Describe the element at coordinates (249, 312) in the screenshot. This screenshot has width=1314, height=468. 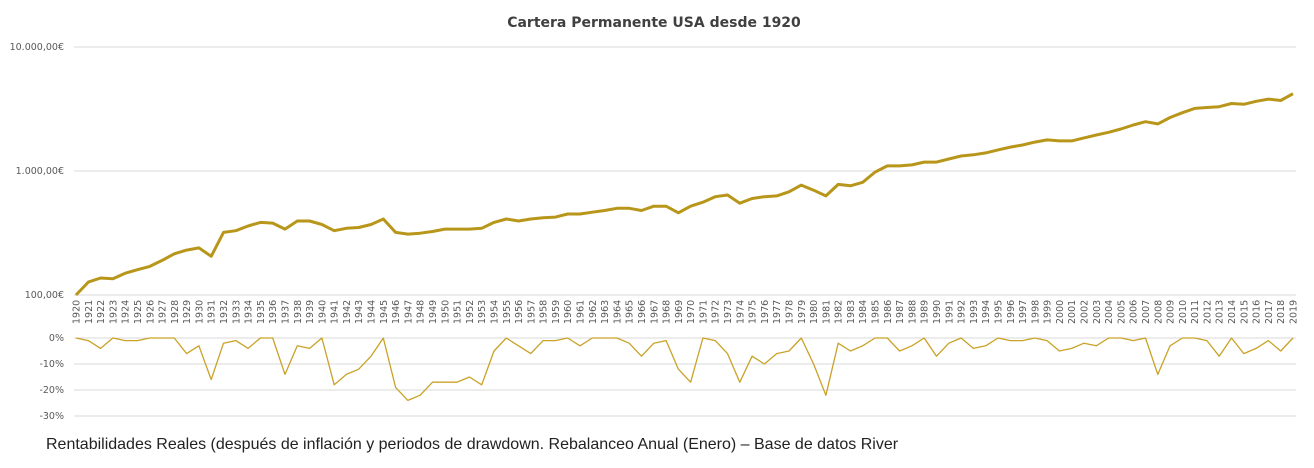
I see `x-tick-label: 1934` at that location.